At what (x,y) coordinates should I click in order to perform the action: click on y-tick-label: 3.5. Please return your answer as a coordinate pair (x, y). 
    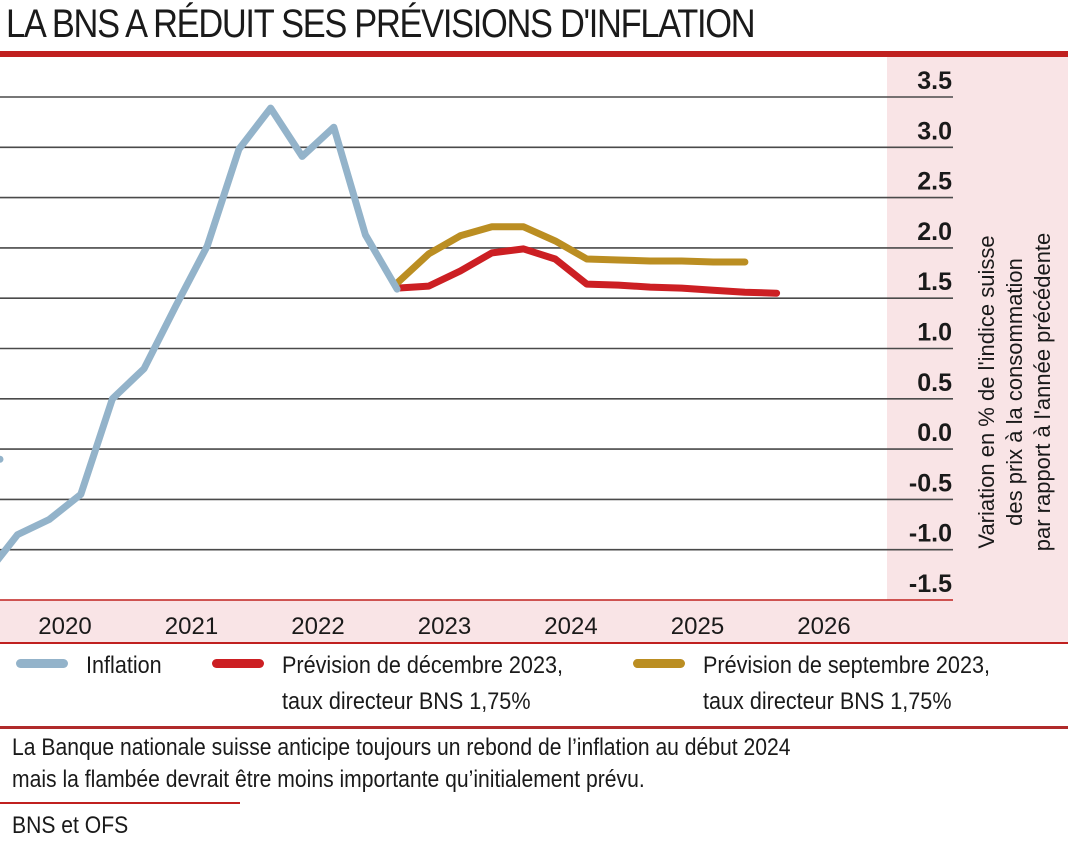
    Looking at the image, I should click on (934, 81).